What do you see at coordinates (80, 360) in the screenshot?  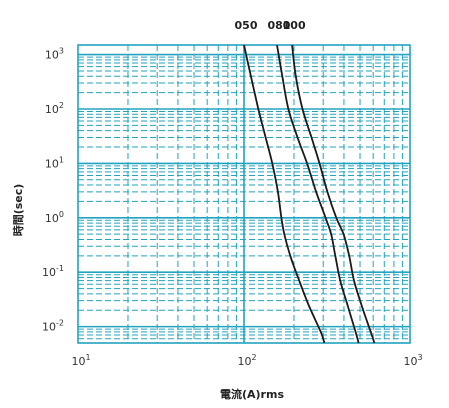 I see `x-tick-label: 10¹` at bounding box center [80, 360].